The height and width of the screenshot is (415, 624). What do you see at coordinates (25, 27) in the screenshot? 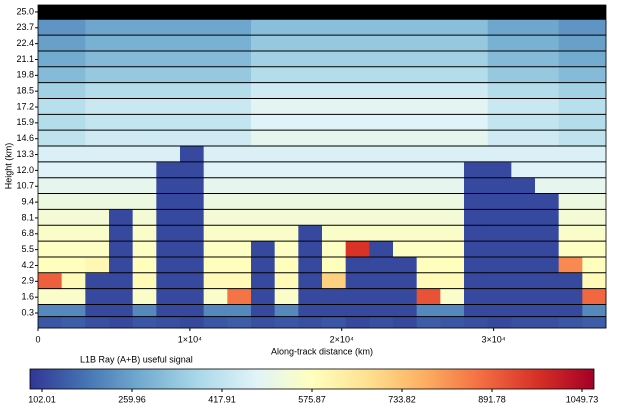
I see `y-tick-label: 23.7` at bounding box center [25, 27].